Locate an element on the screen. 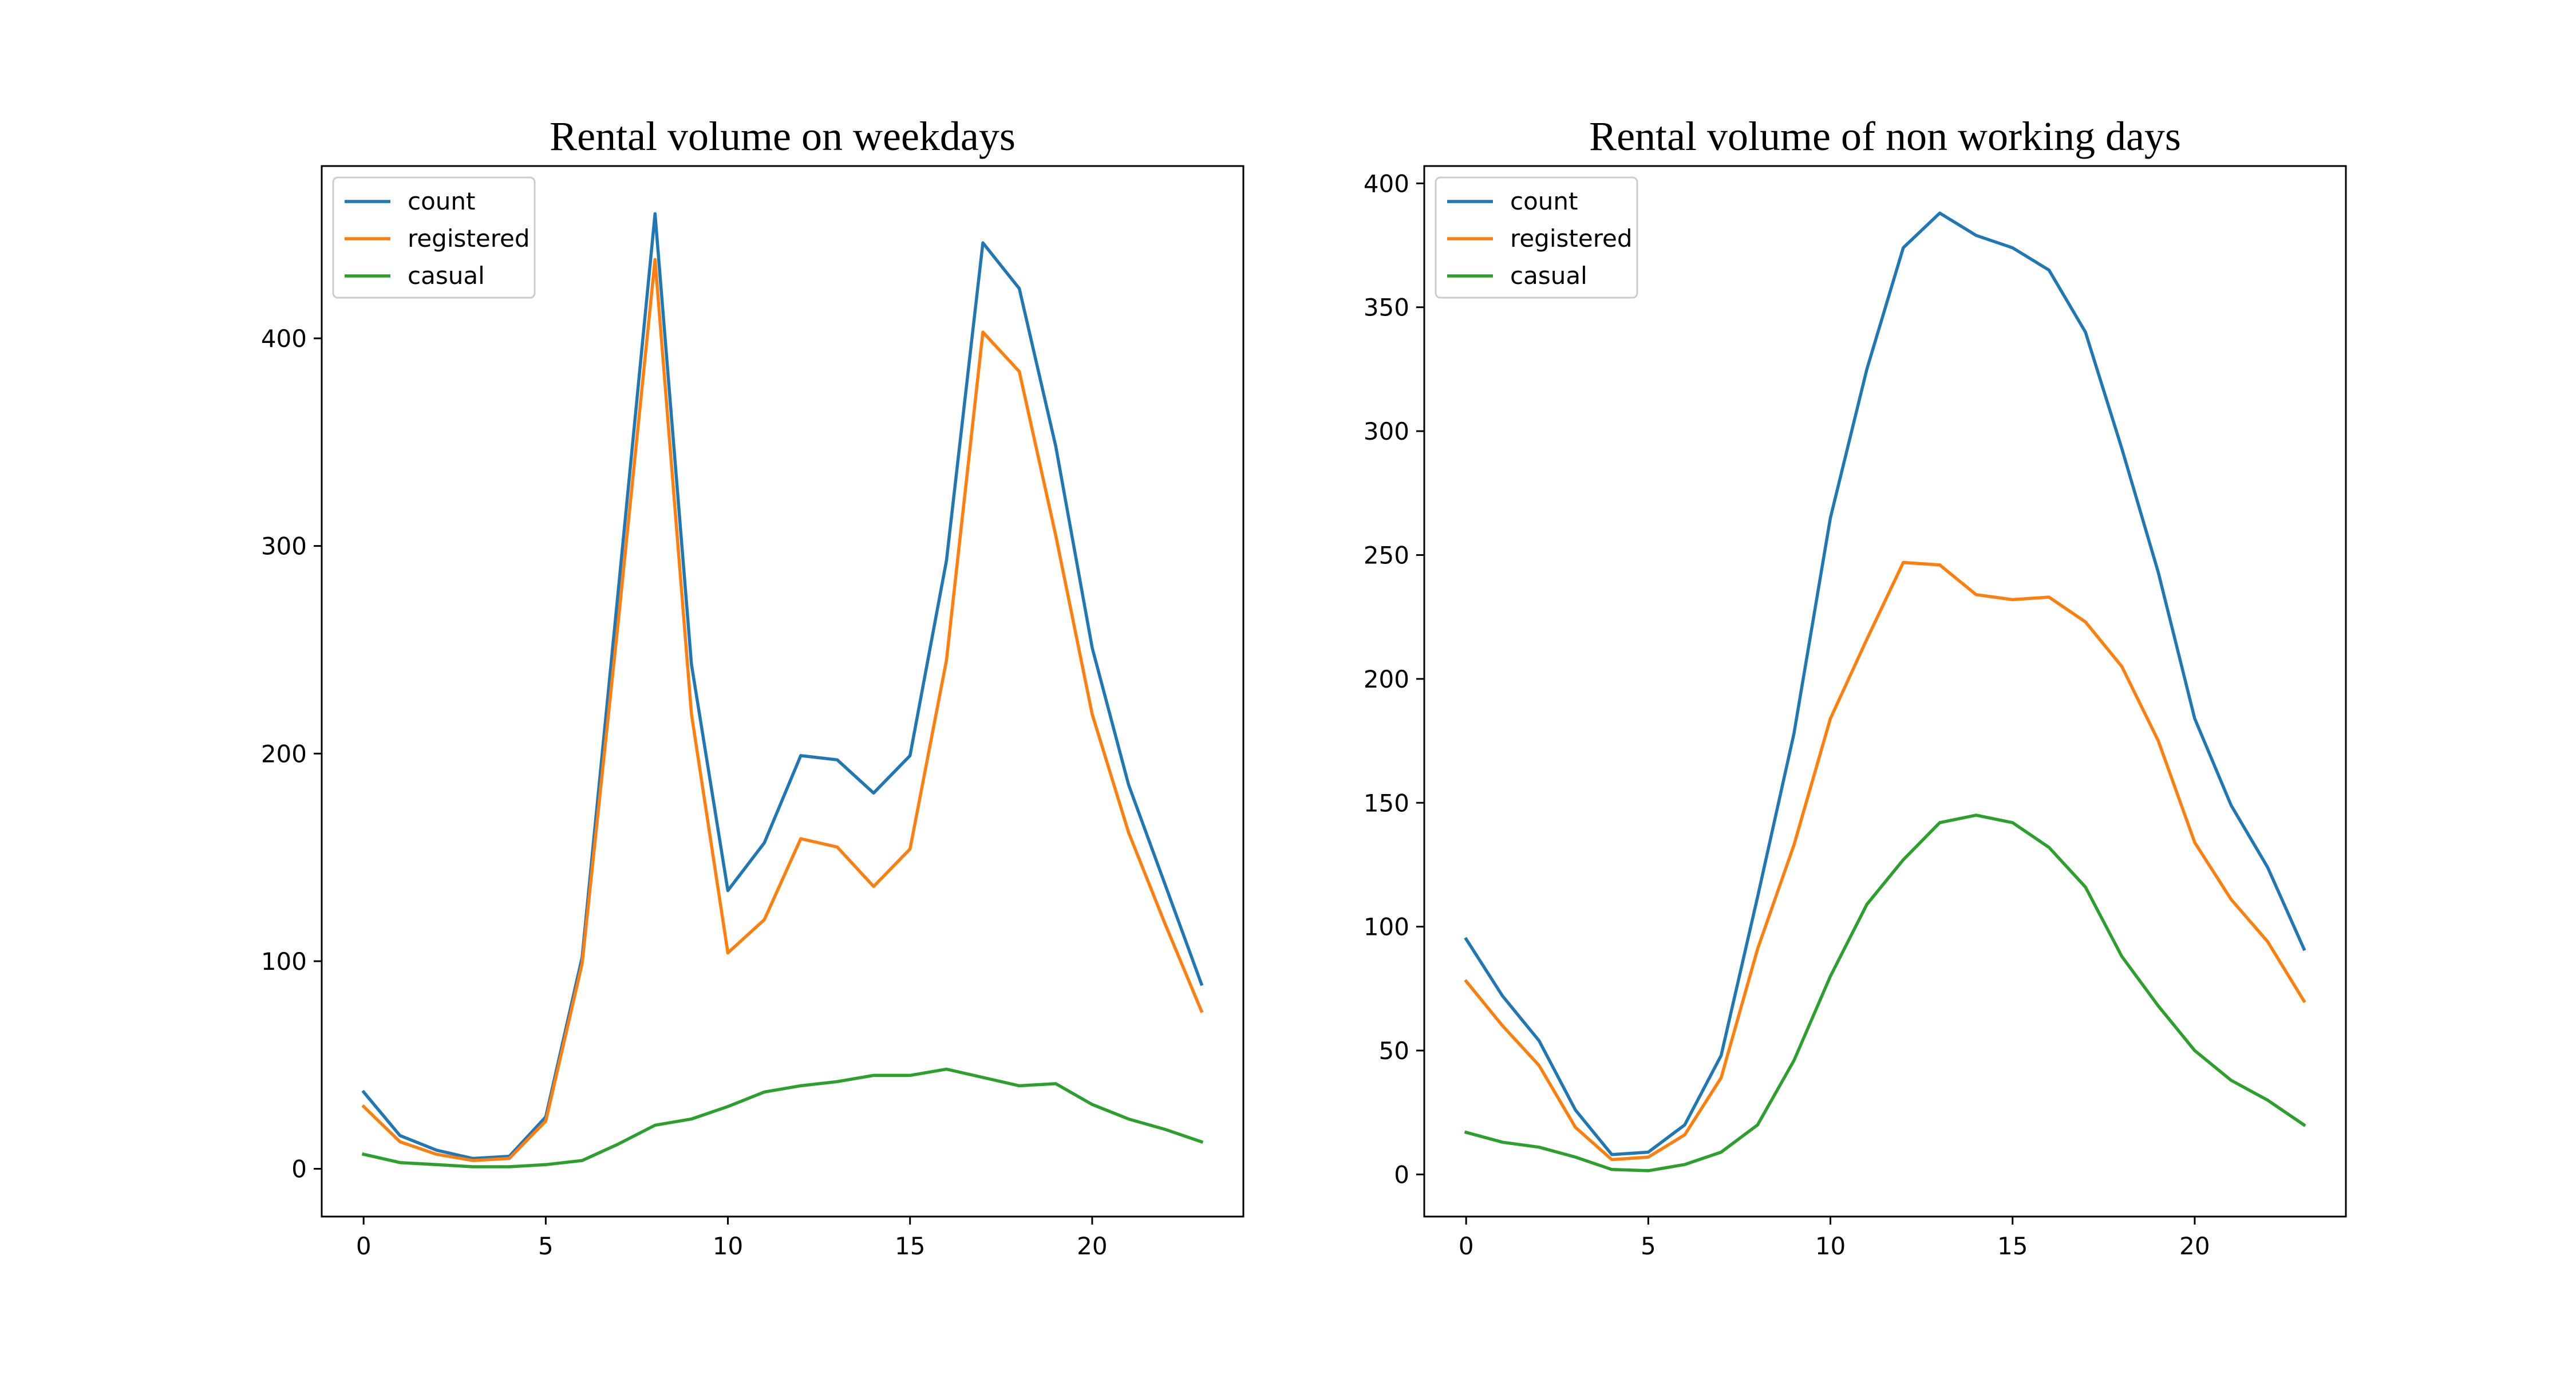 This screenshot has width=2576, height=1374. y-tick-label: 350 is located at coordinates (1386, 308).